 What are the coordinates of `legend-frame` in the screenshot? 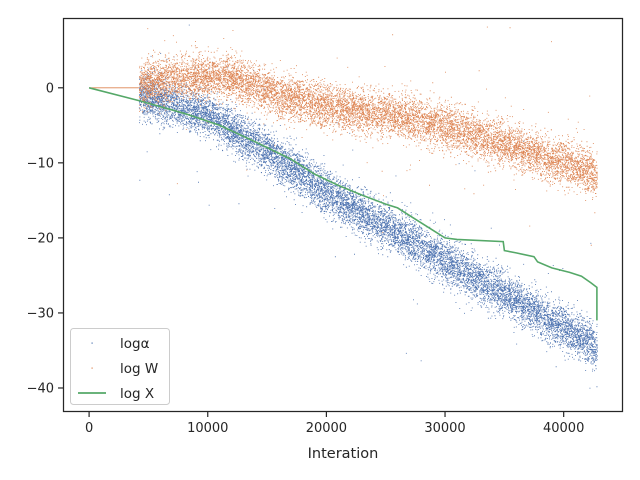 It's located at (120, 366).